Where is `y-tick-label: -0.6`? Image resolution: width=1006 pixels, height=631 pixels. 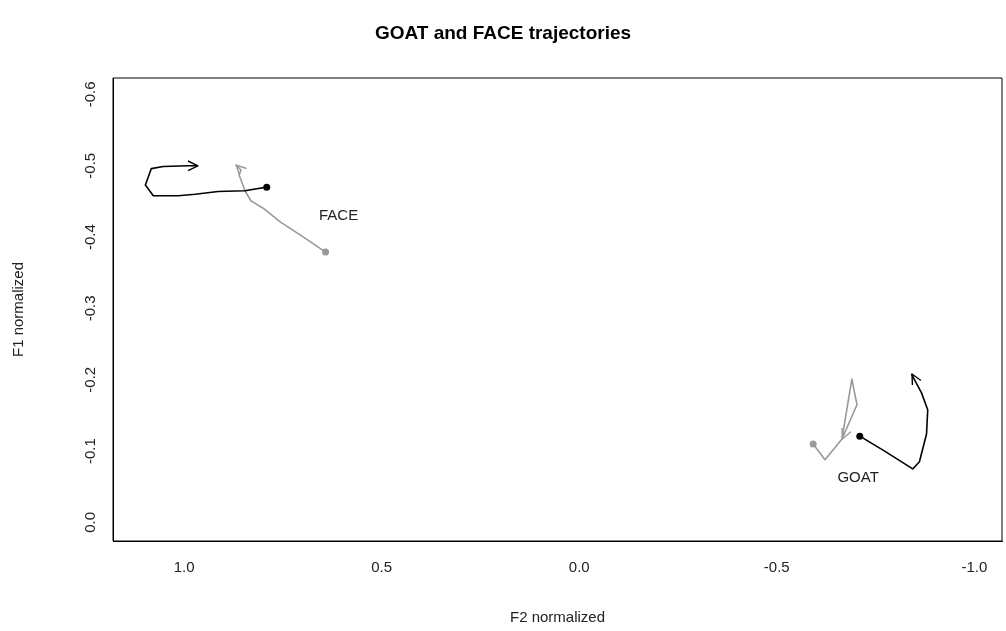
y-tick-label: -0.6 is located at coordinates (90, 94).